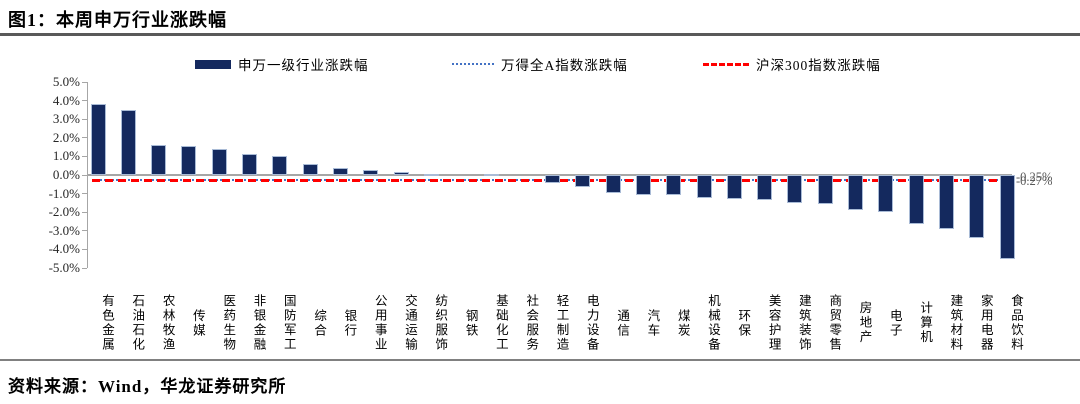 This screenshot has height=404, width=1080. What do you see at coordinates (818, 65) in the screenshot?
I see `legend-label: 沪深300指数涨跌幅` at bounding box center [818, 65].